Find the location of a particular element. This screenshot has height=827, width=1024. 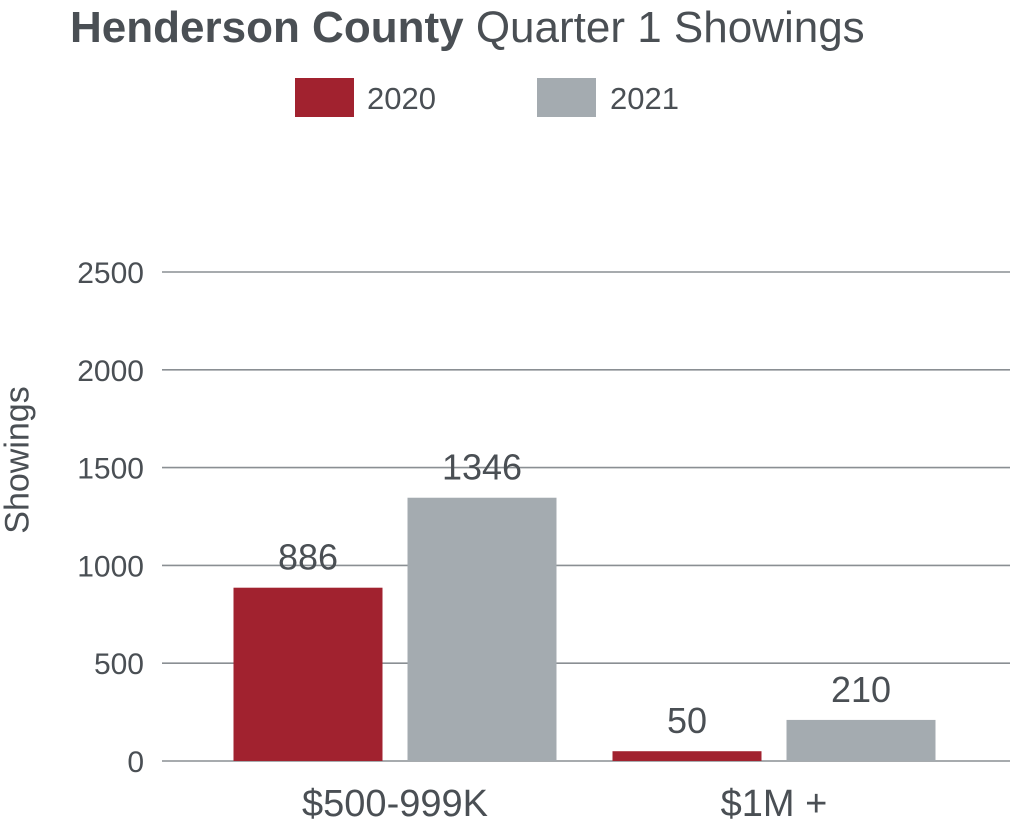

legend-label-2021: 2021 is located at coordinates (644, 98).